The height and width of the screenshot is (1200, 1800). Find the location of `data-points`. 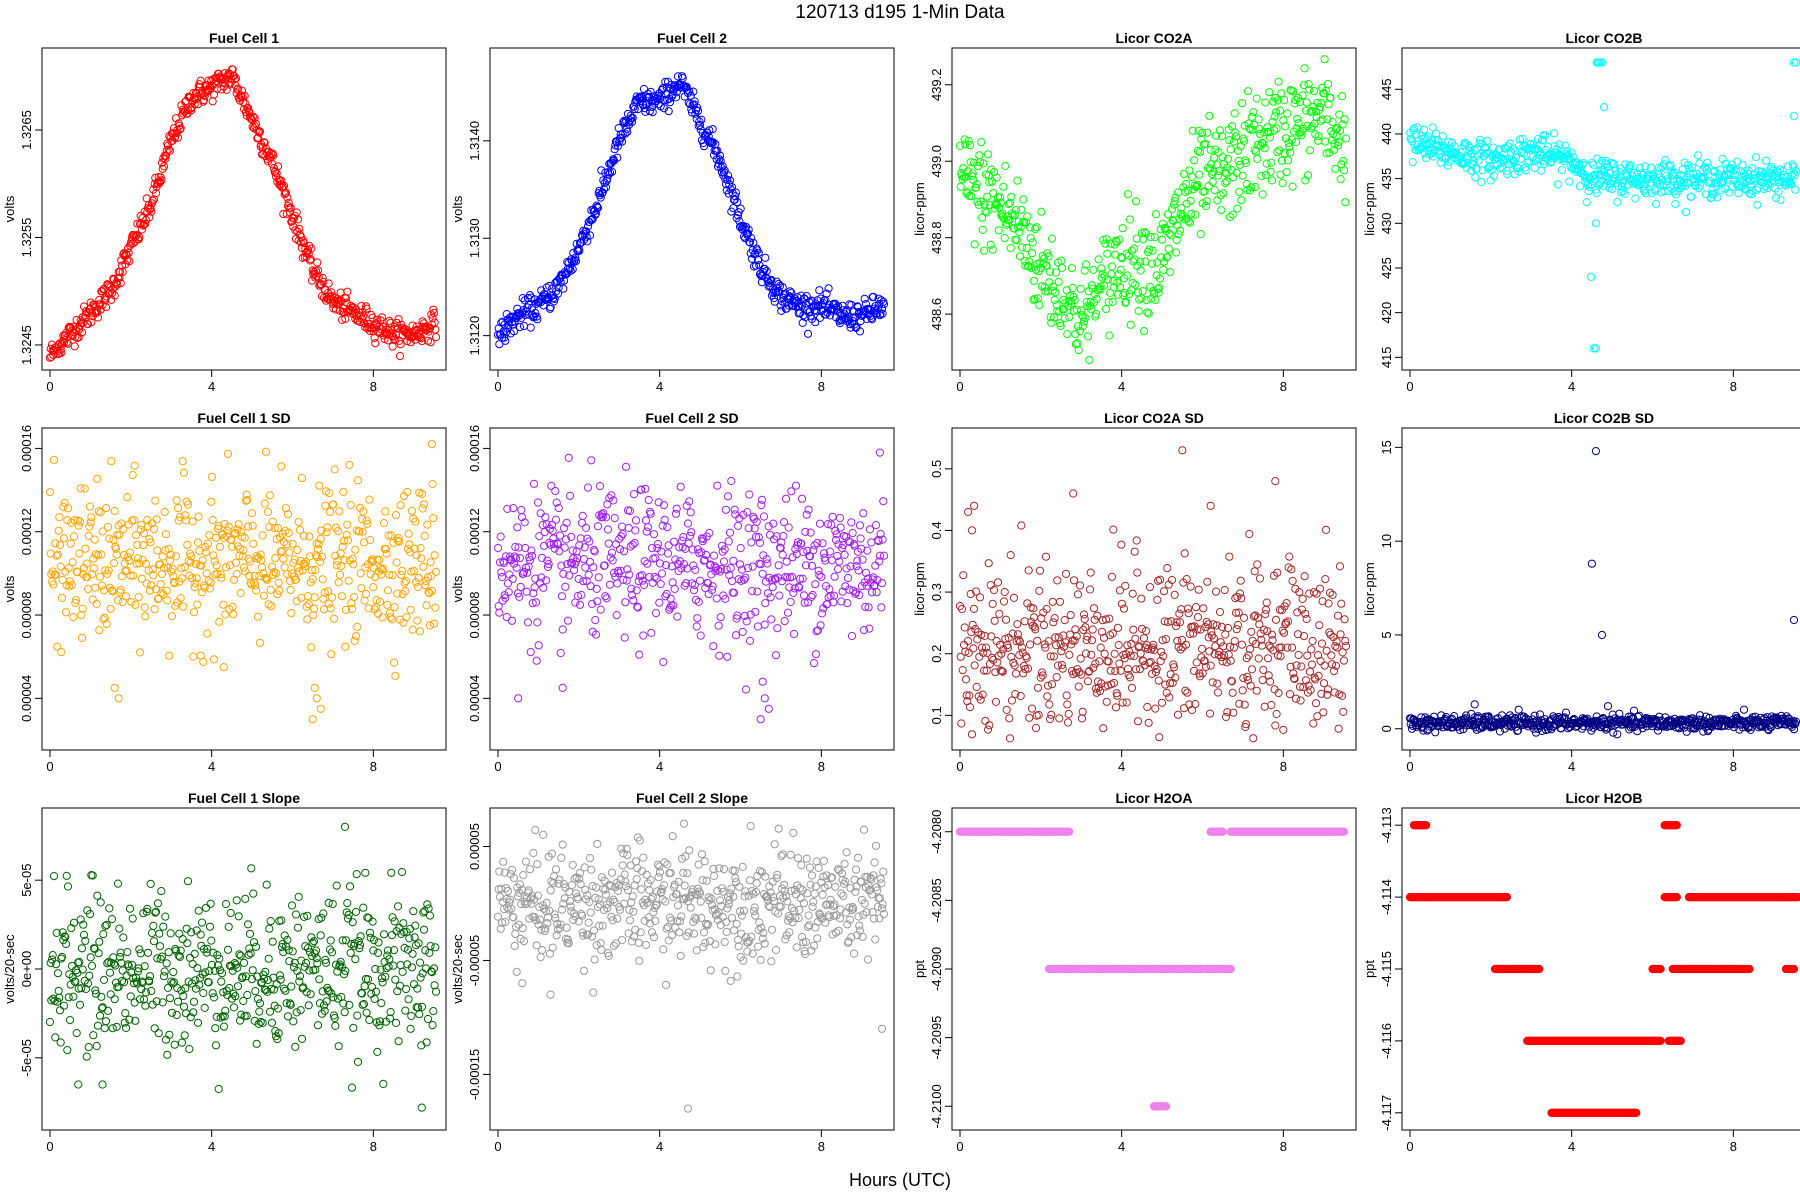

data-points is located at coordinates (691, 210).